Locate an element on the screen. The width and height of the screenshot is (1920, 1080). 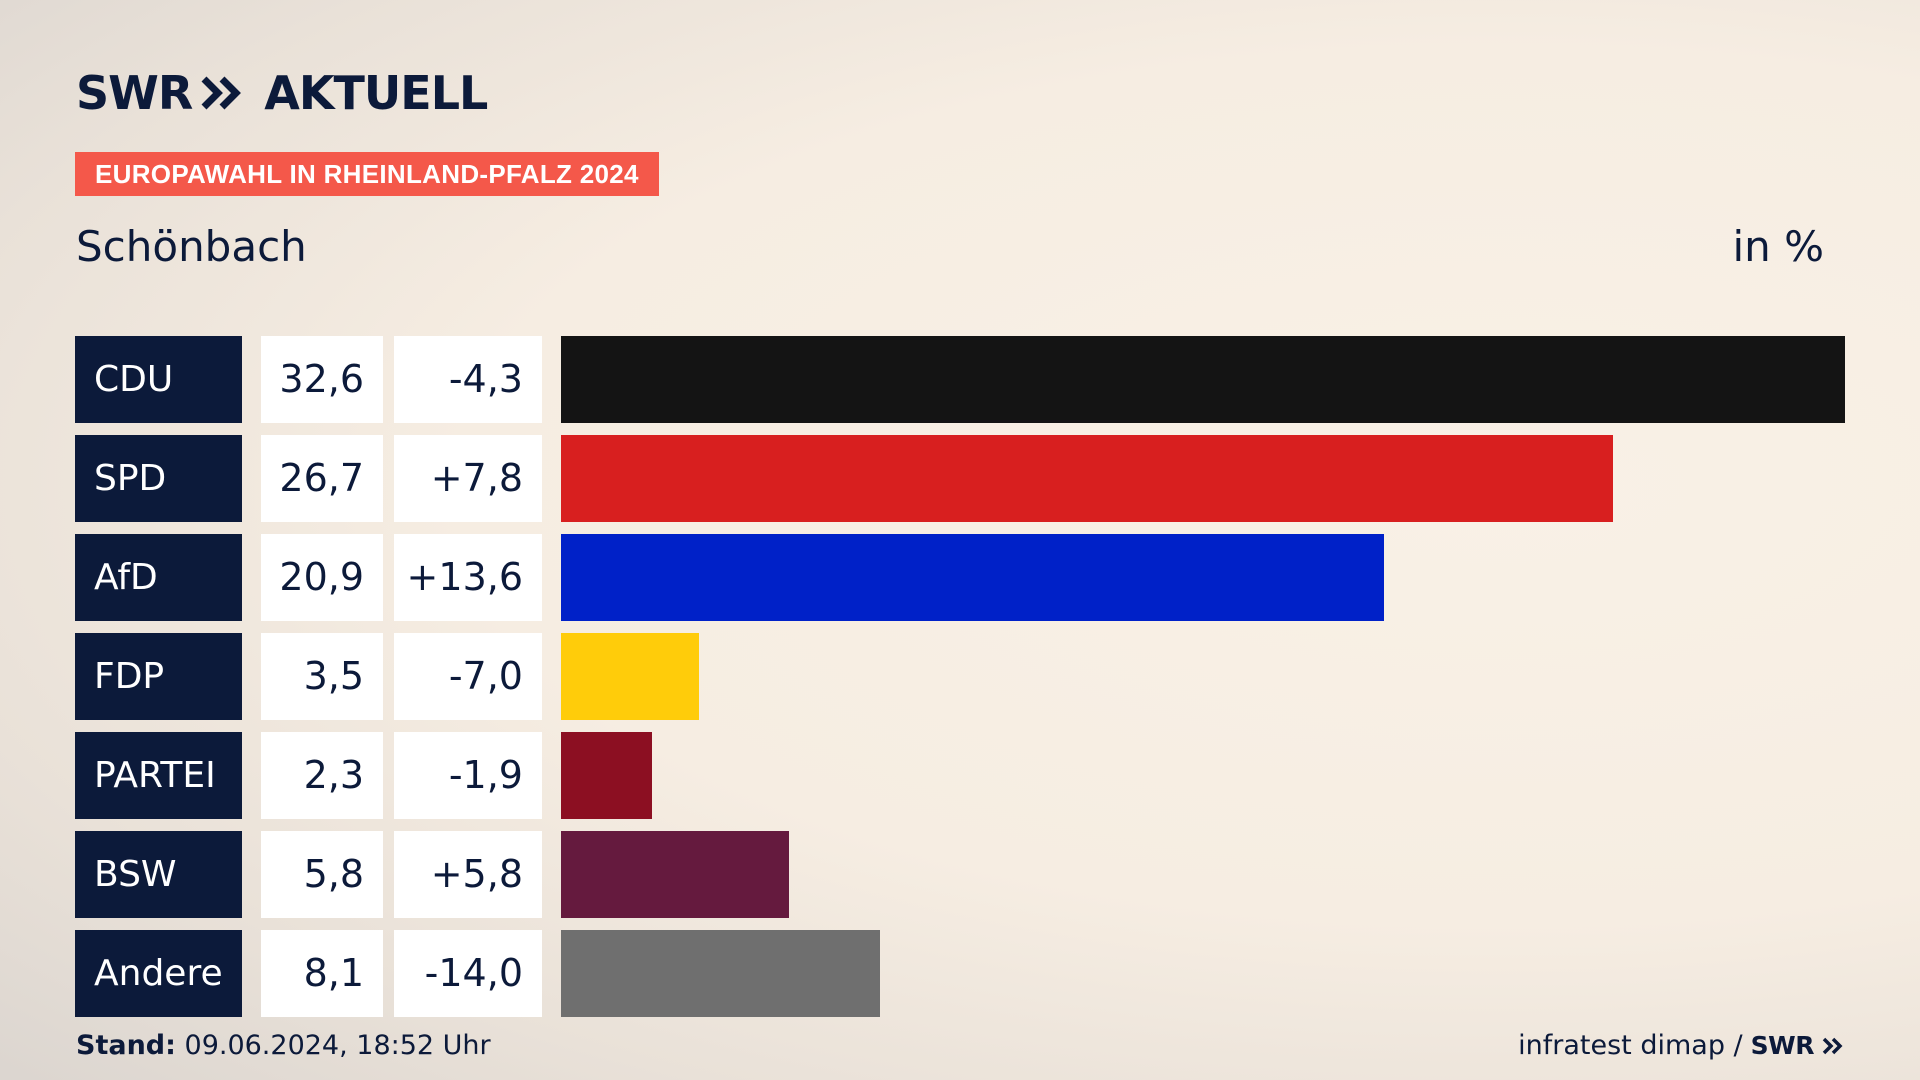
bar-row: PARTEI 2,3 -1,9 is located at coordinates (960, 775).